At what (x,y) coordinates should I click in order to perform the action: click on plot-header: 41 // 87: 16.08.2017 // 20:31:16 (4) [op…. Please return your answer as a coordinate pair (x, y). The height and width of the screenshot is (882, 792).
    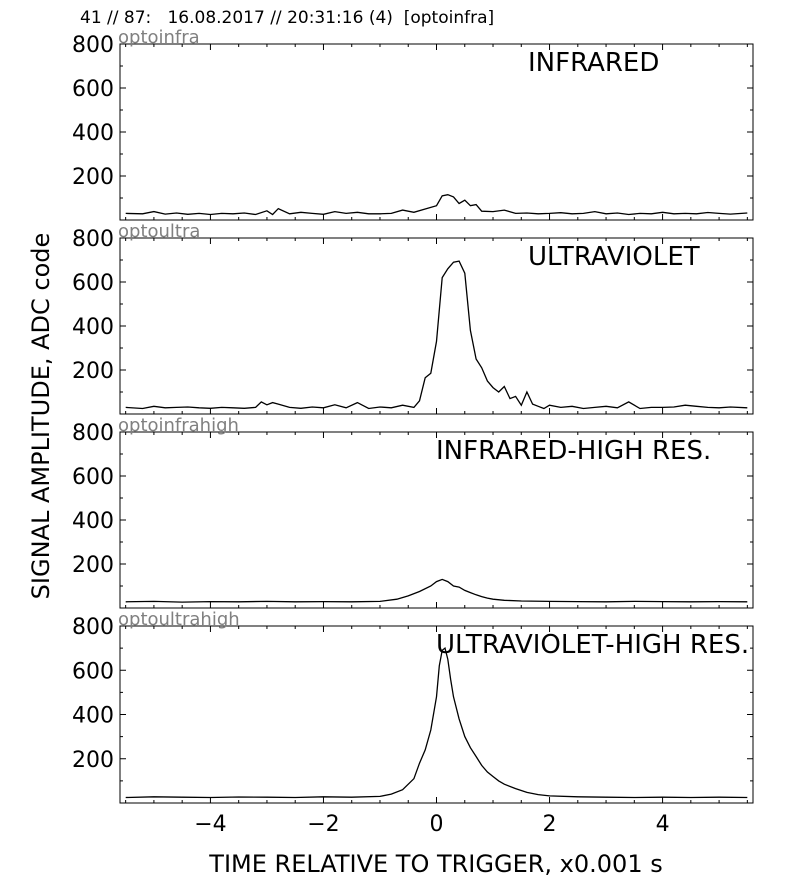
    Looking at the image, I should click on (287, 18).